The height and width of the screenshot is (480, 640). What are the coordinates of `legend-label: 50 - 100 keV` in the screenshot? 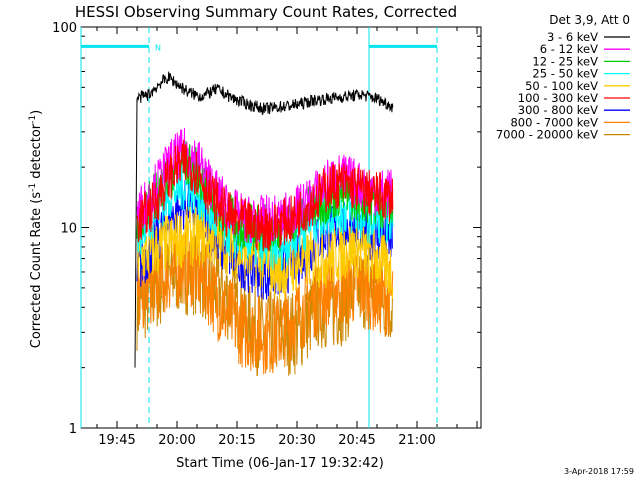 It's located at (561, 86).